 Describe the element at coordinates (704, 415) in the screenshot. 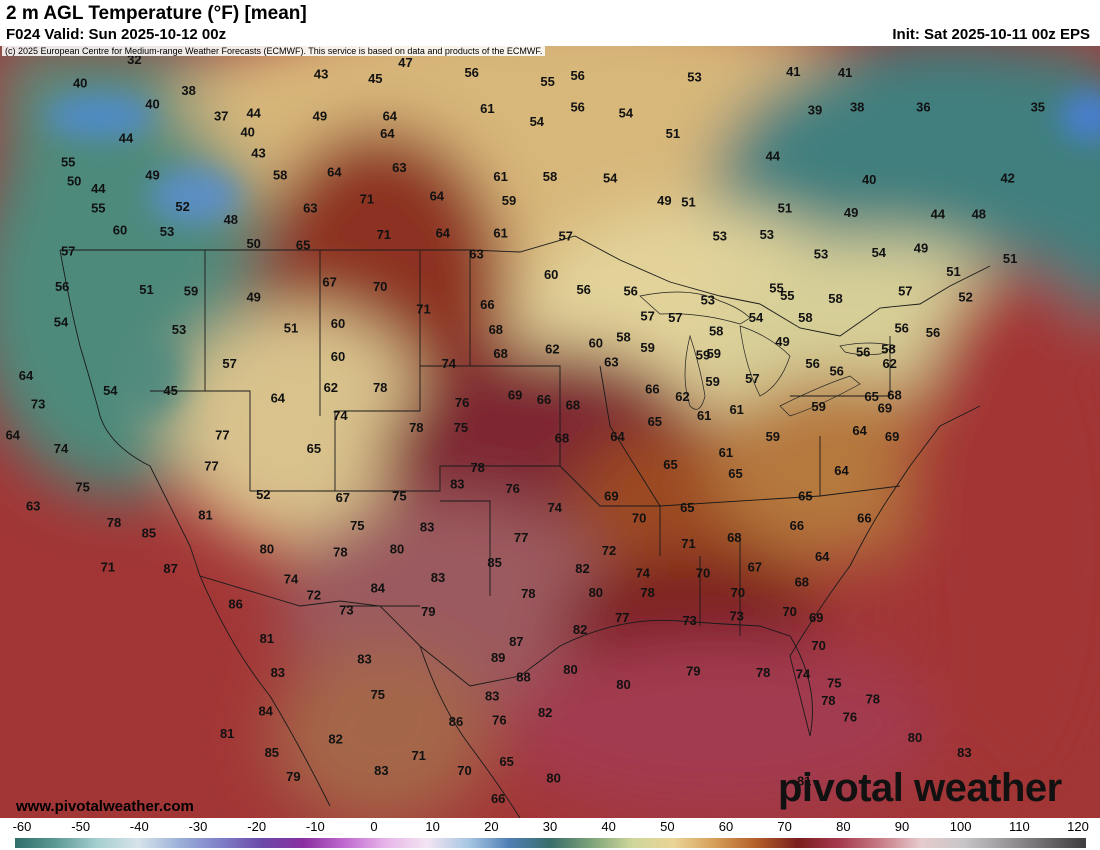

I see `temperature-value: 61` at that location.